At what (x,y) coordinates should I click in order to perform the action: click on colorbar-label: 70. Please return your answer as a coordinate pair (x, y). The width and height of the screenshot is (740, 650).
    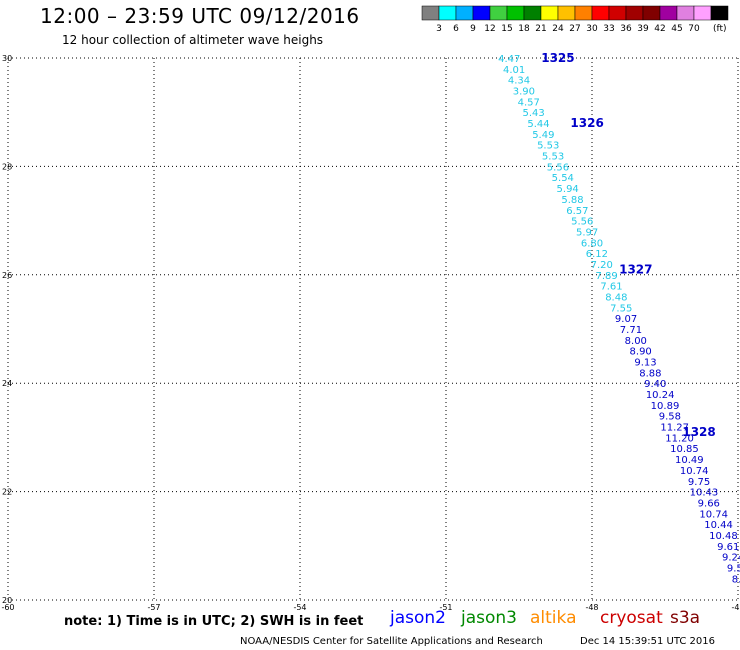
    Looking at the image, I should click on (694, 29).